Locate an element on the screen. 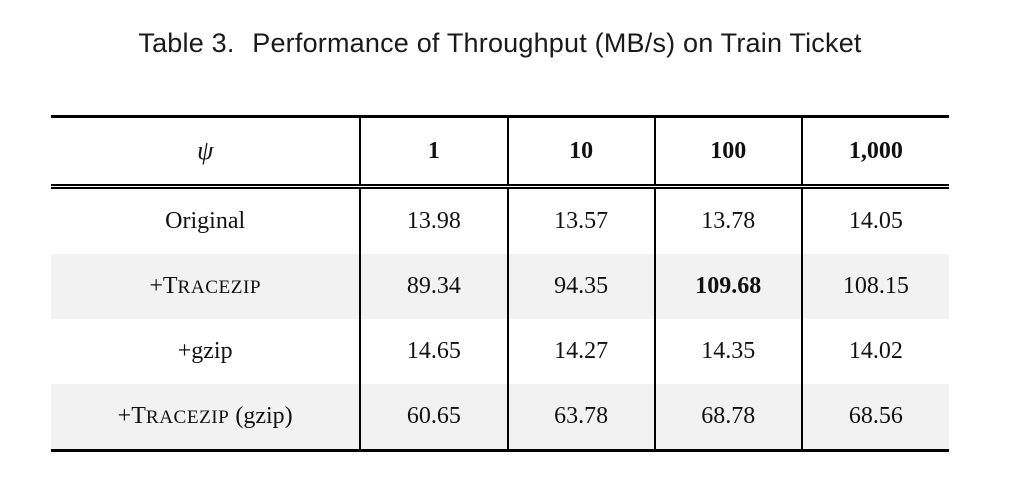 Image resolution: width=1023 pixels, height=477 pixels. table-row: +gzip 14.65 14.27 14.35 14.02 is located at coordinates (500, 351).